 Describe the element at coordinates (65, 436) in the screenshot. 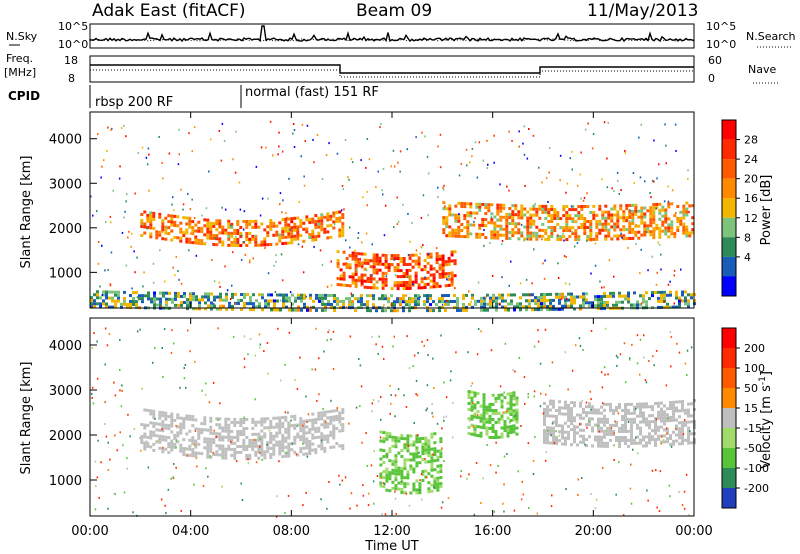

I see `y-tick-label: 2000` at that location.